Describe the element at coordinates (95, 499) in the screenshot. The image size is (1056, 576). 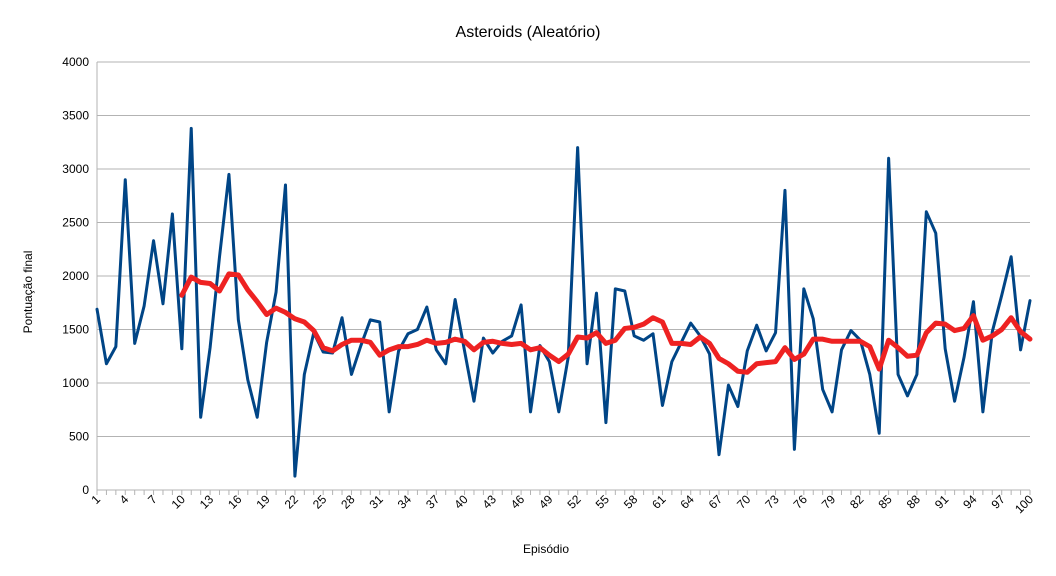
I see `x-tick-label: 1` at that location.